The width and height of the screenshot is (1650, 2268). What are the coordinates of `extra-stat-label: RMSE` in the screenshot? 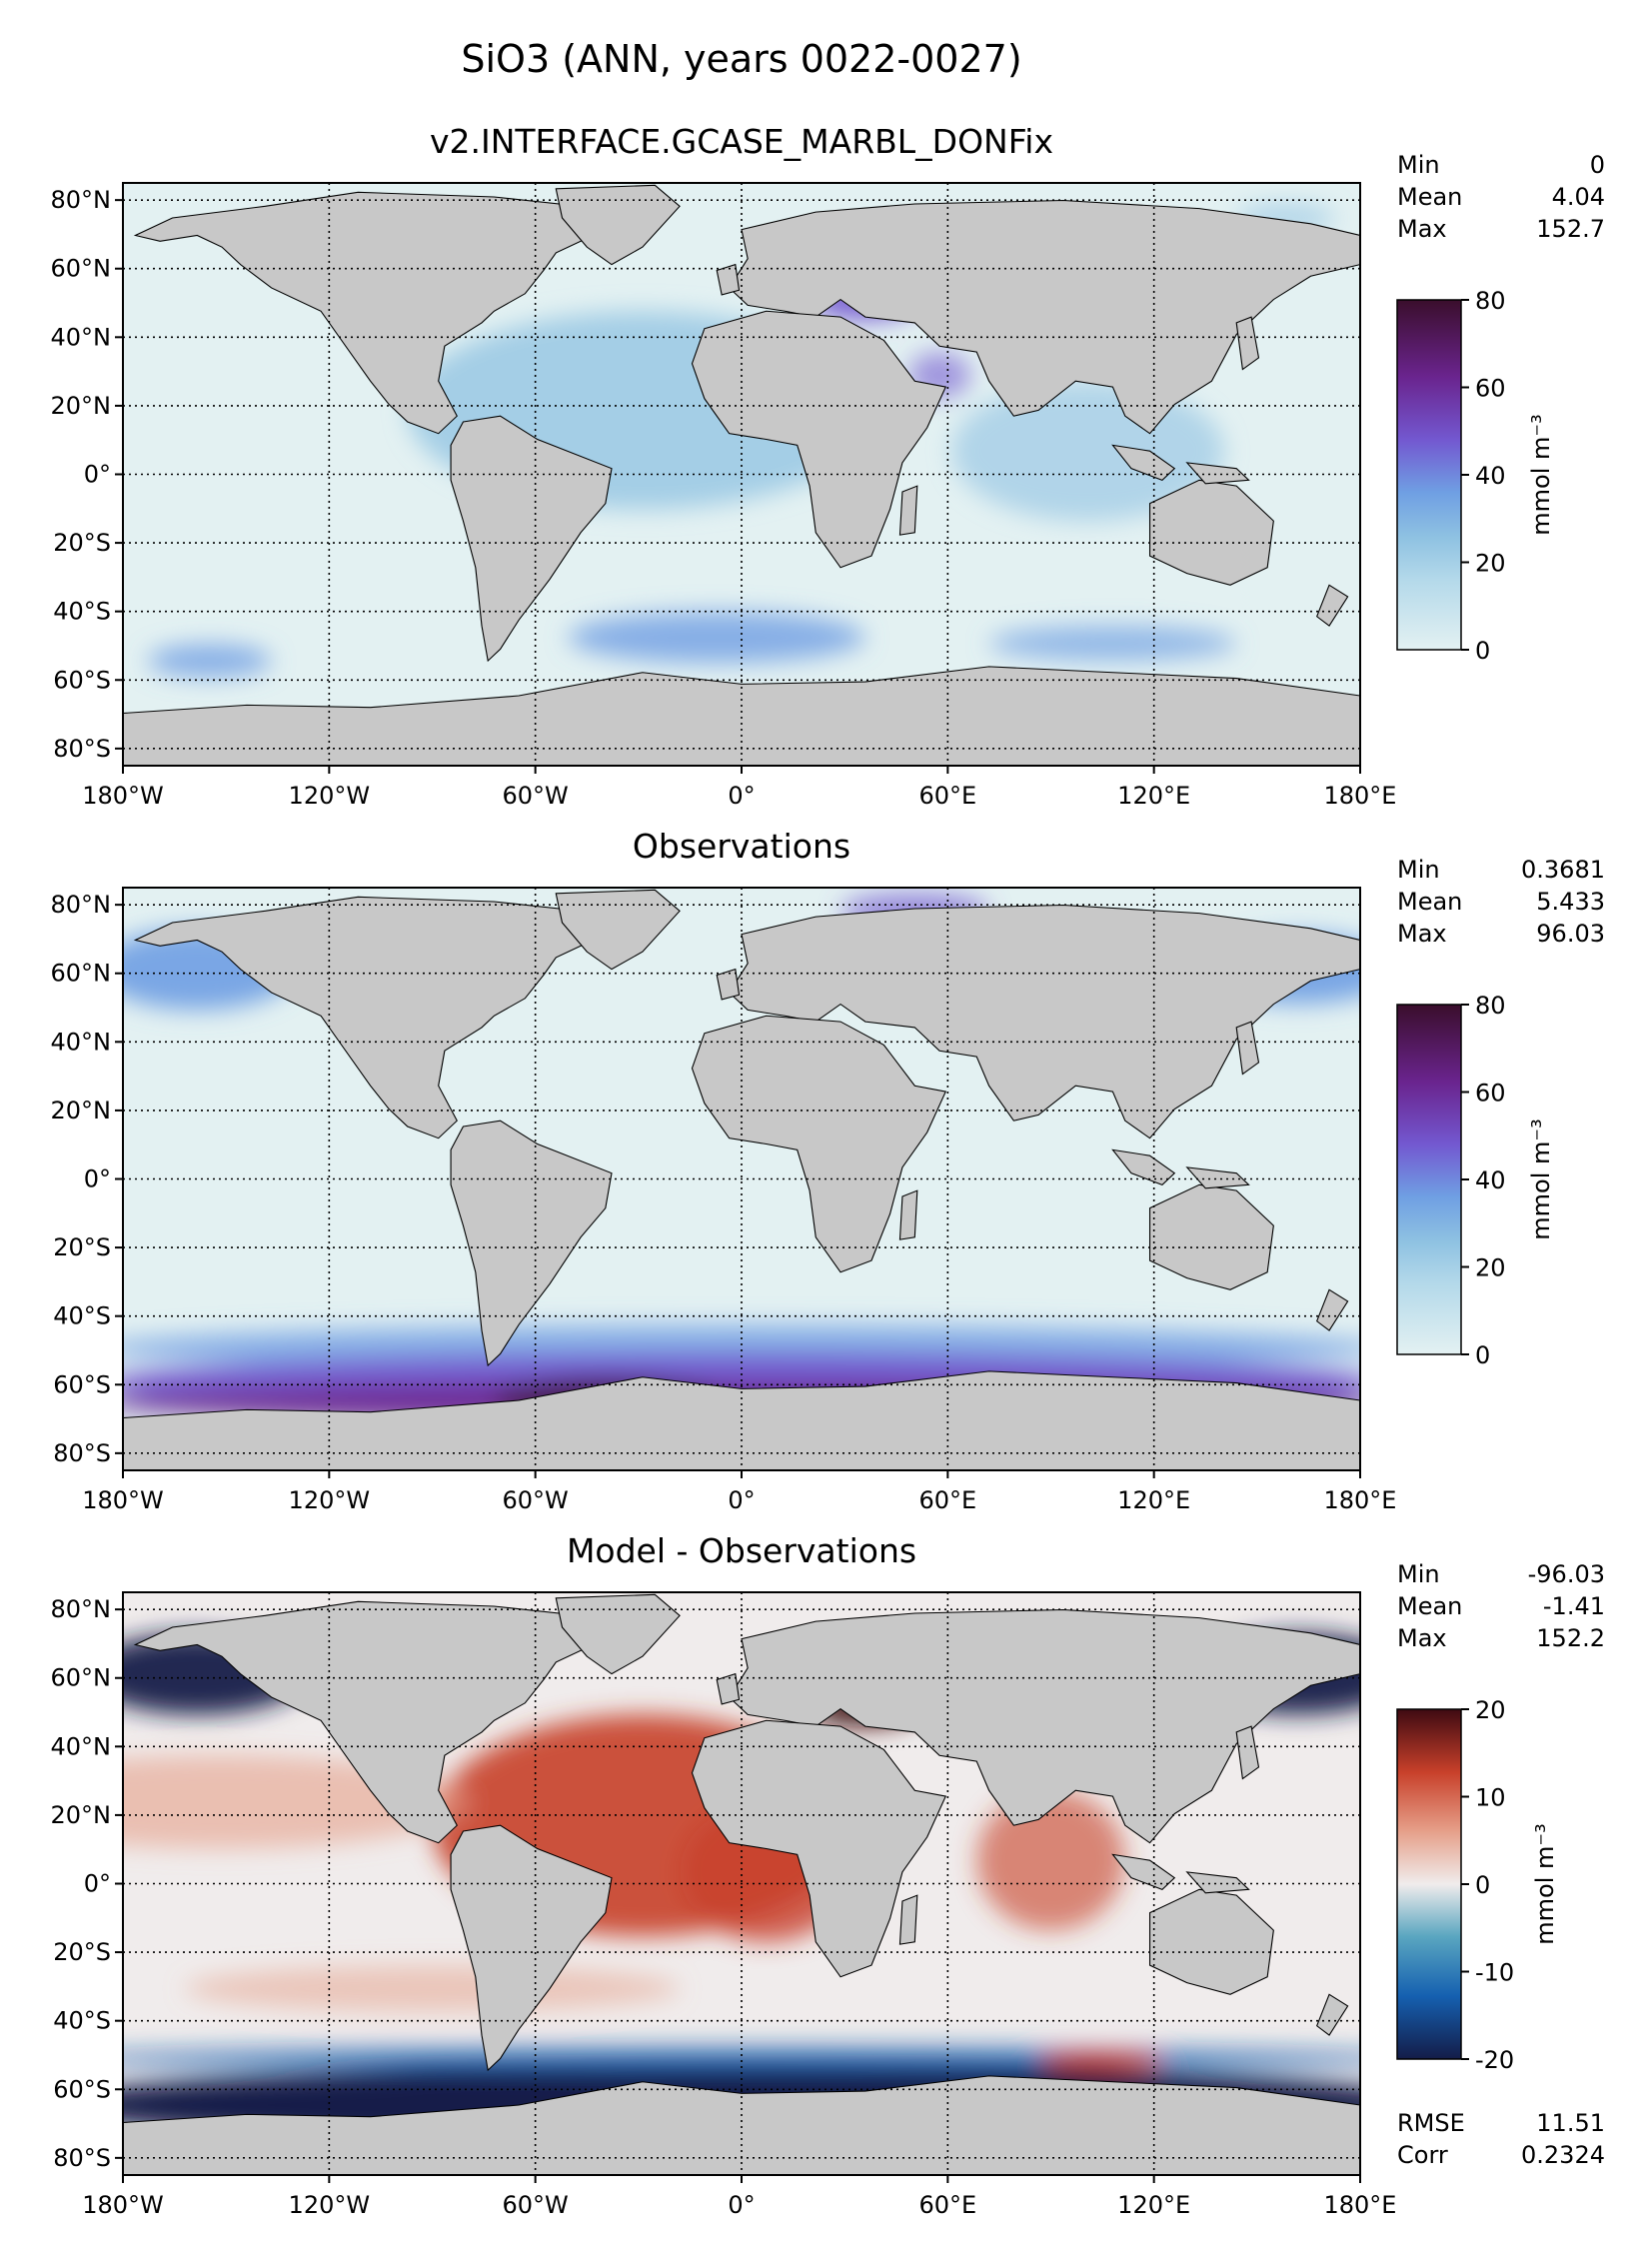 It's located at (1431, 2123).